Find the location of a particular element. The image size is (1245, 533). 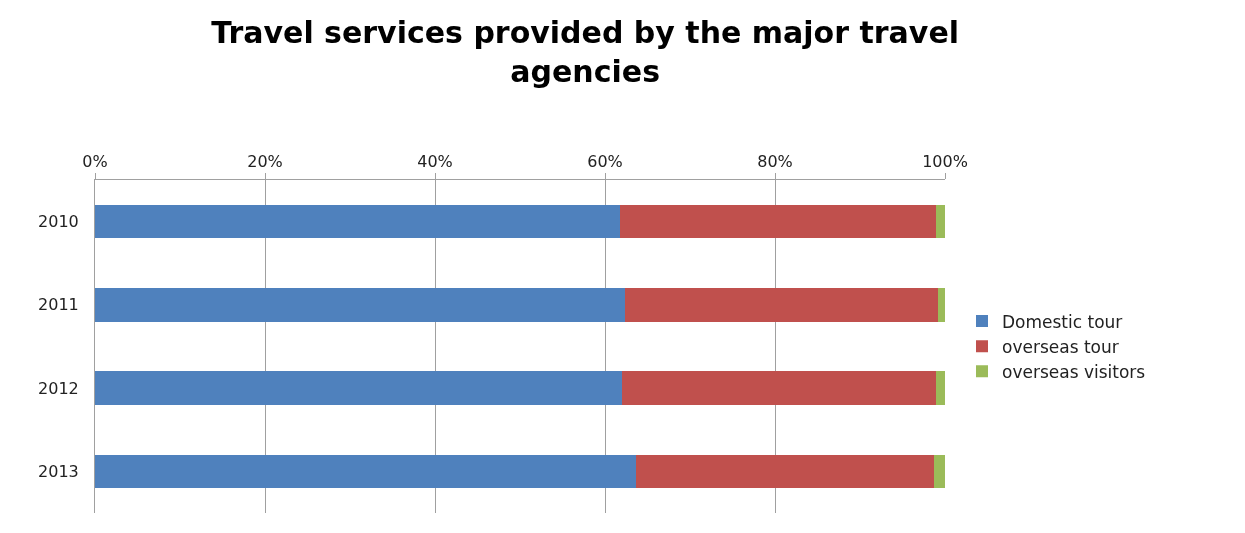

x-tick-label: 60% is located at coordinates (605, 161).